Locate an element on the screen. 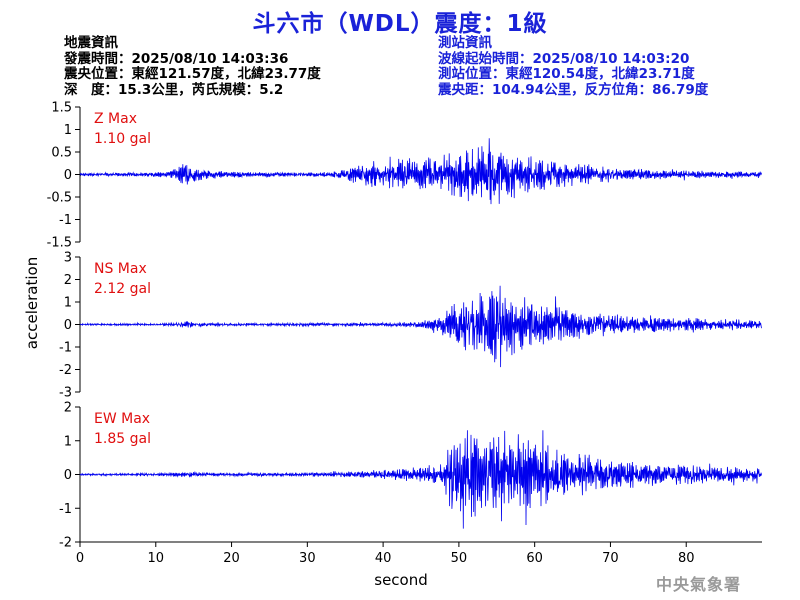  ew-y-tick-label: 2 is located at coordinates (68, 408).